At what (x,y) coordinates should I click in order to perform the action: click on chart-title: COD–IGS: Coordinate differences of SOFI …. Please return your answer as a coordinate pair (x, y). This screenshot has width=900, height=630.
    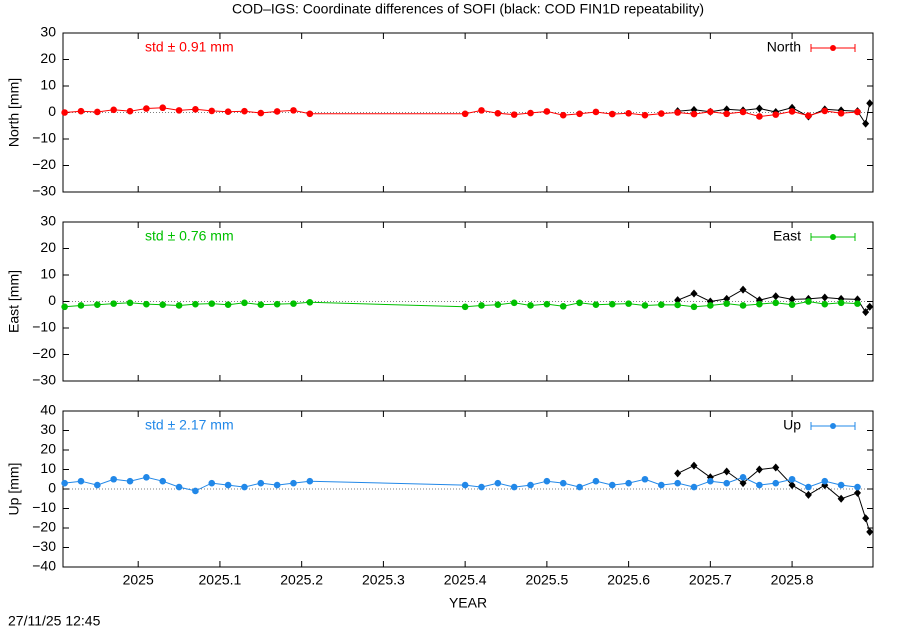
    Looking at the image, I should click on (468, 9).